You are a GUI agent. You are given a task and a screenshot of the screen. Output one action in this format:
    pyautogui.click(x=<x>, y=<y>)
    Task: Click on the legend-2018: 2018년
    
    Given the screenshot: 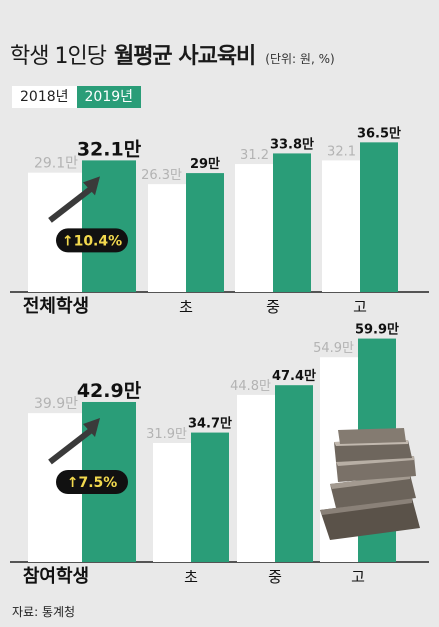 What is the action you would take?
    pyautogui.click(x=44, y=97)
    